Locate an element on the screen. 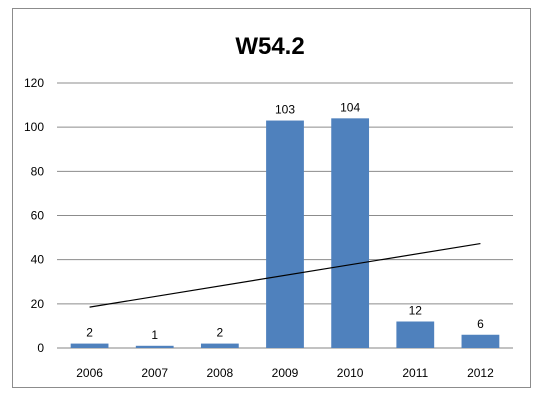 The image size is (550, 400). bar-2007 is located at coordinates (154, 346).